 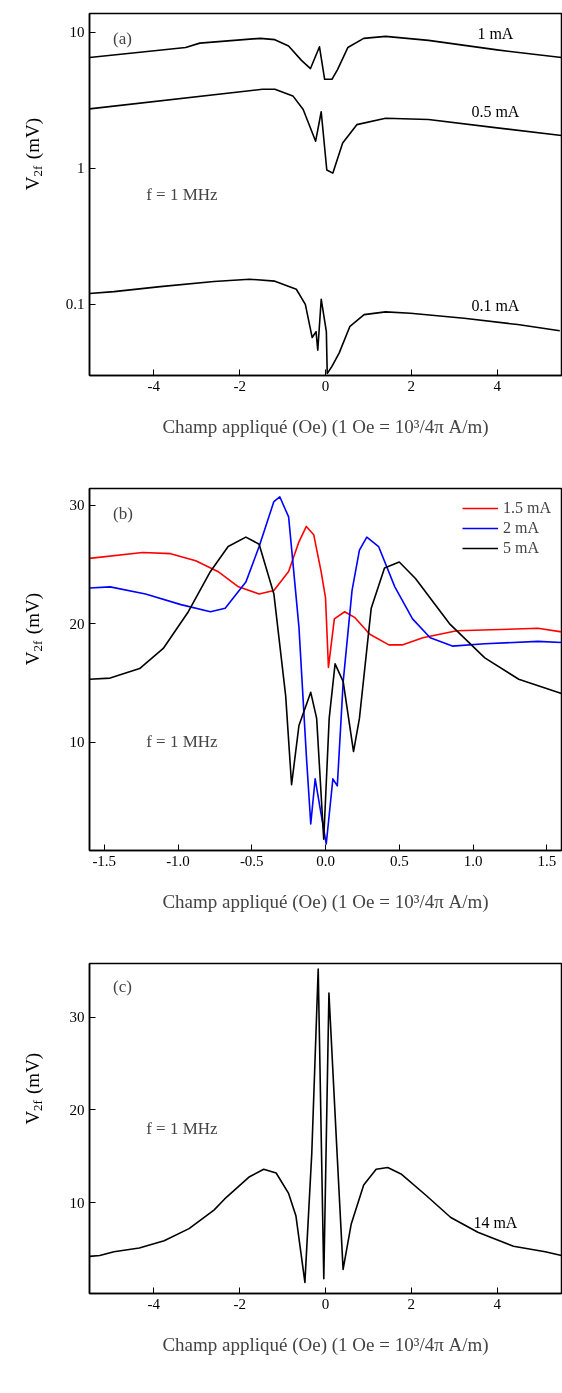 What do you see at coordinates (473, 860) in the screenshot?
I see `x-tick-label: 1.0` at bounding box center [473, 860].